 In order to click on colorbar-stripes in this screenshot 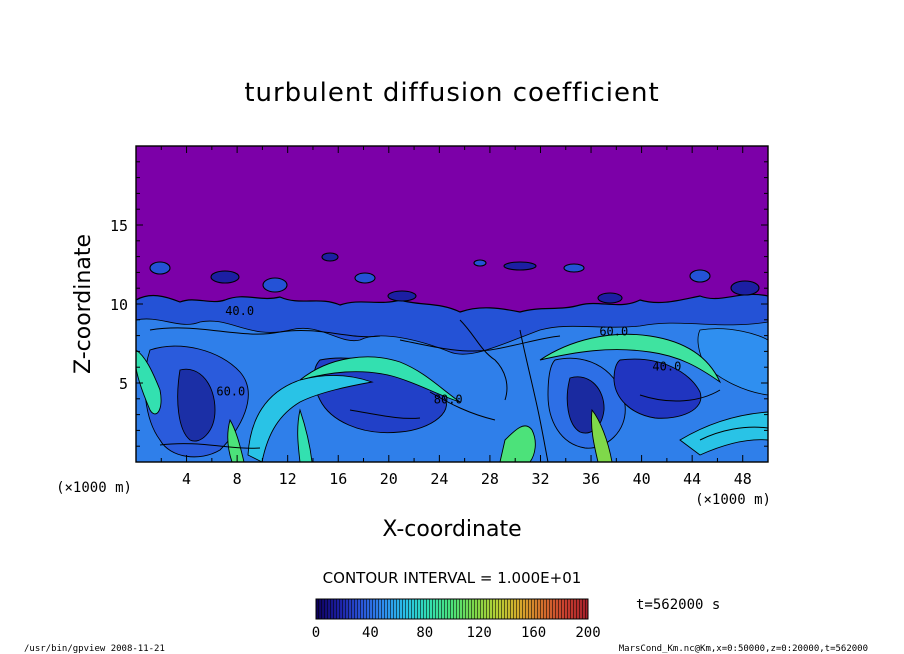, I will do `click(452, 609)`.